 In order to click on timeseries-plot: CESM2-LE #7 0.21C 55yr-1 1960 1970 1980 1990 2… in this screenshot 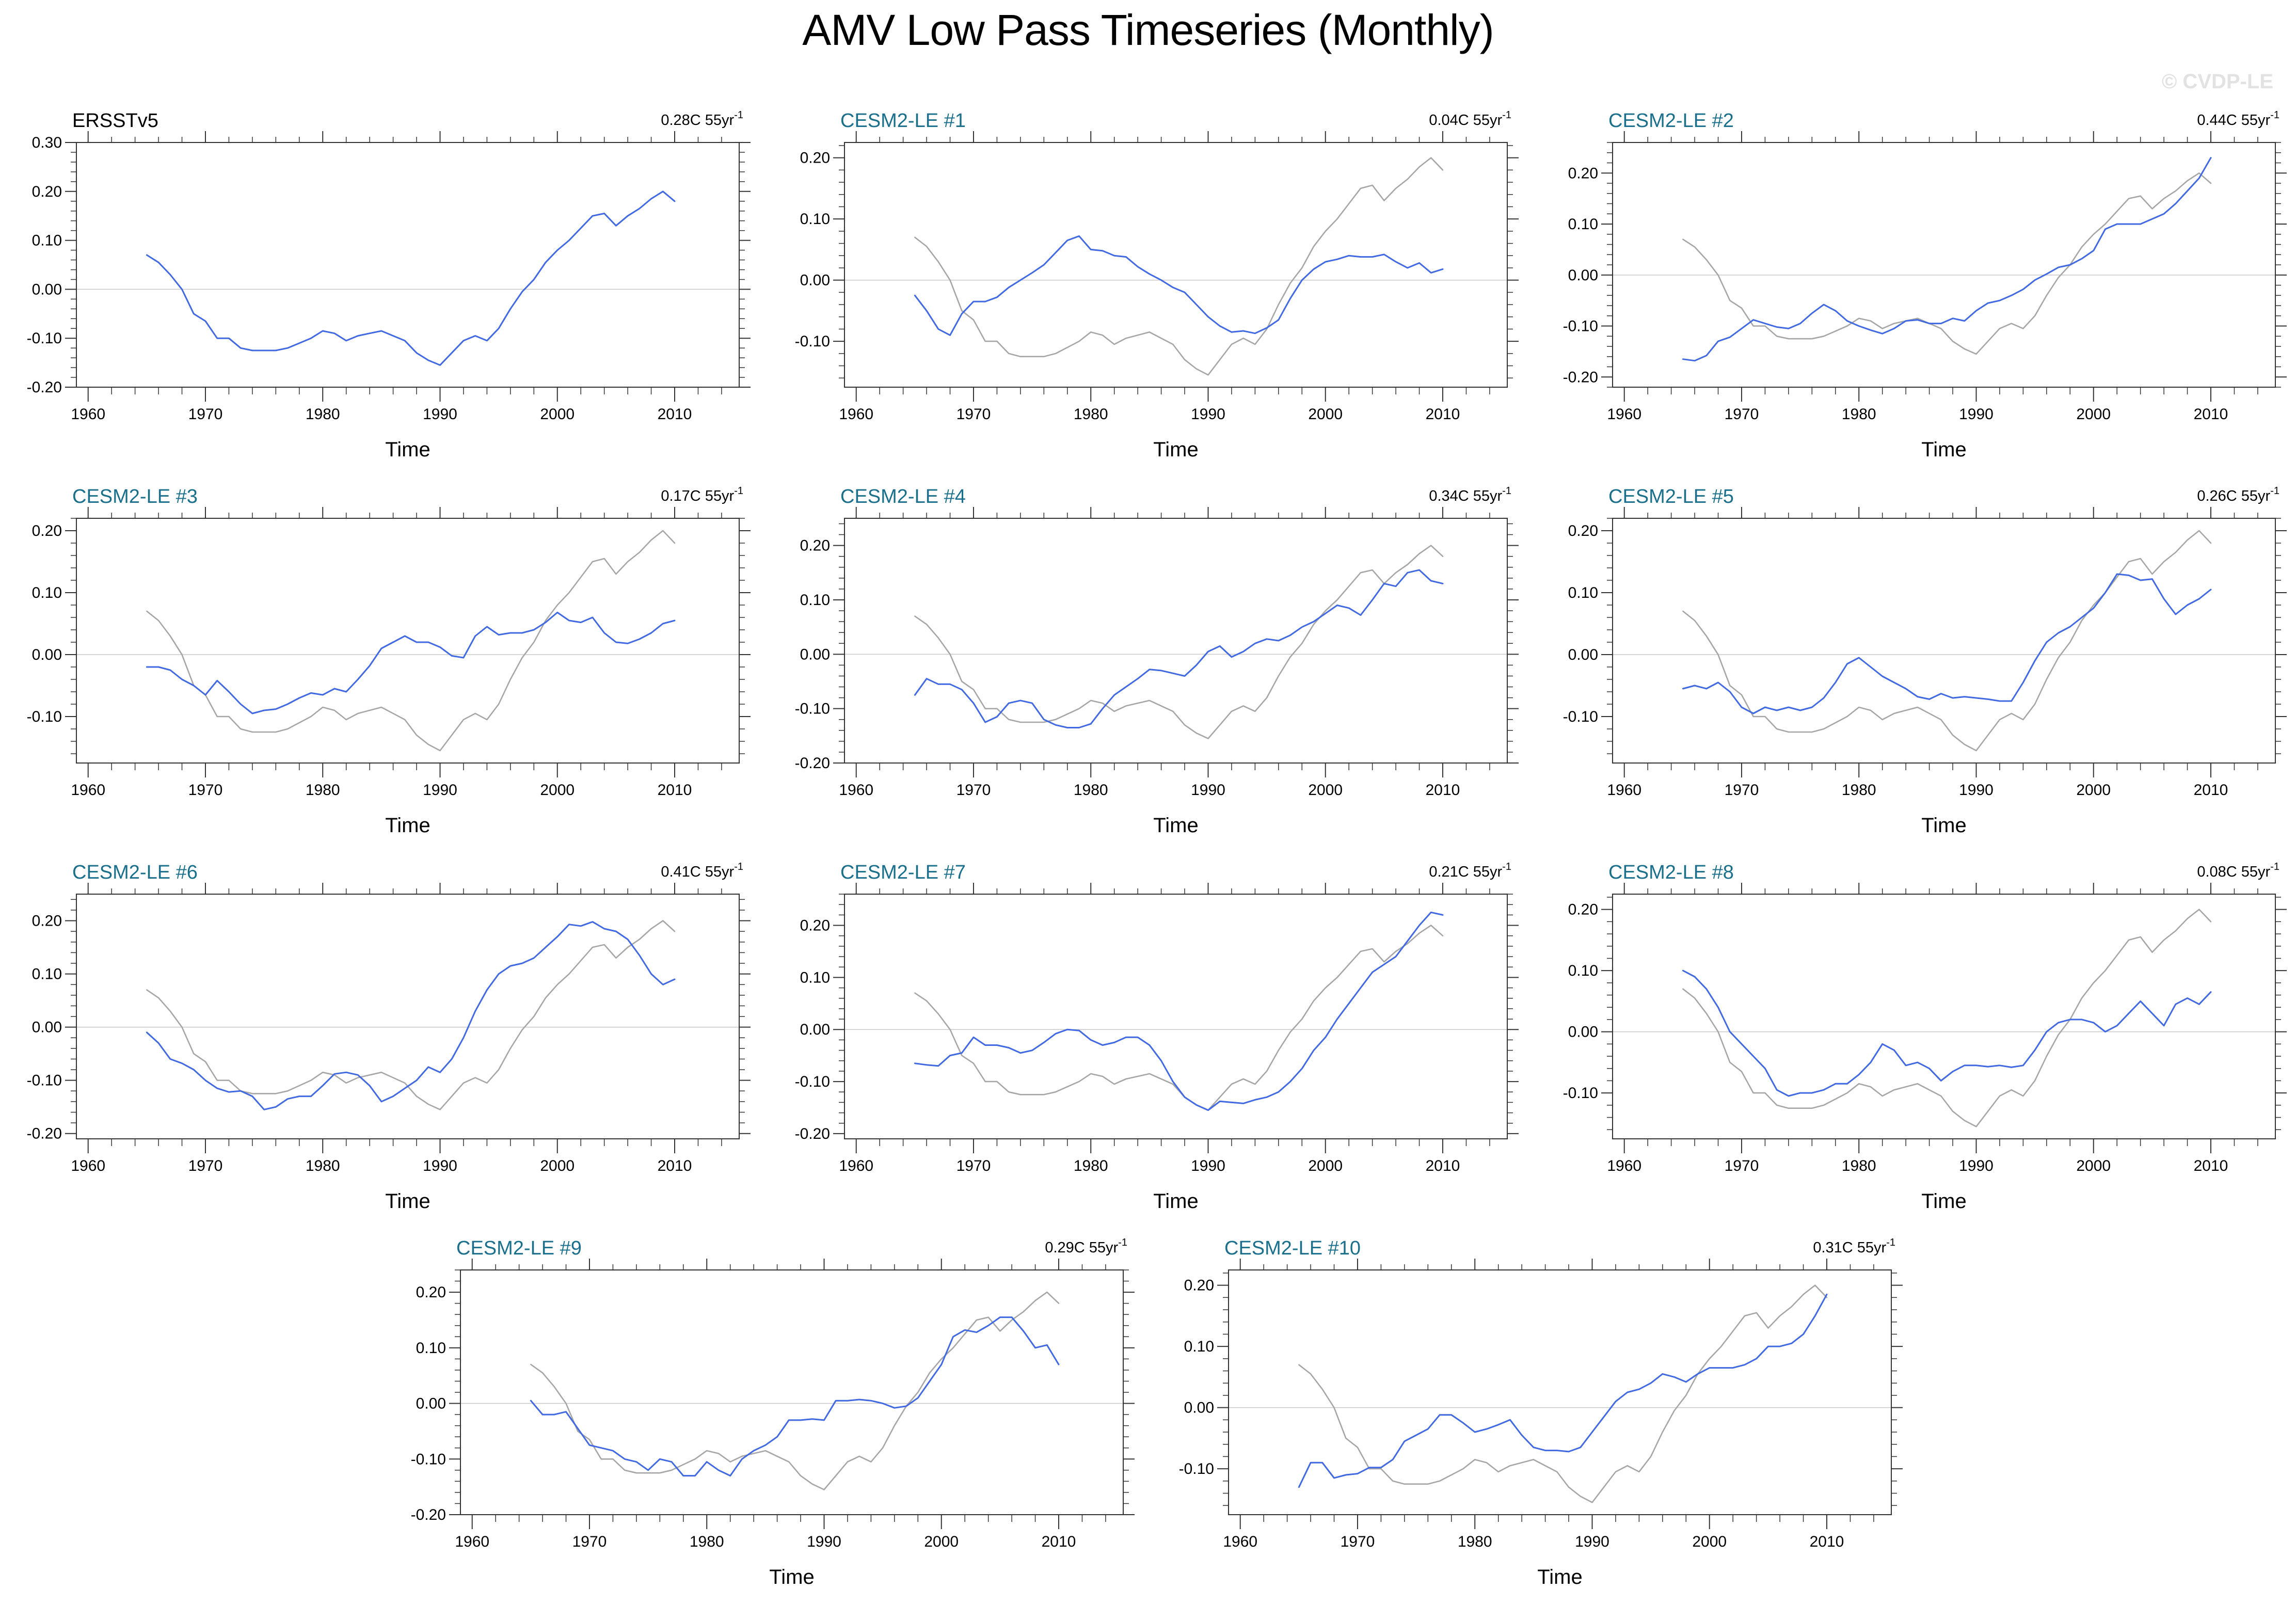, I will do `click(1157, 1037)`.